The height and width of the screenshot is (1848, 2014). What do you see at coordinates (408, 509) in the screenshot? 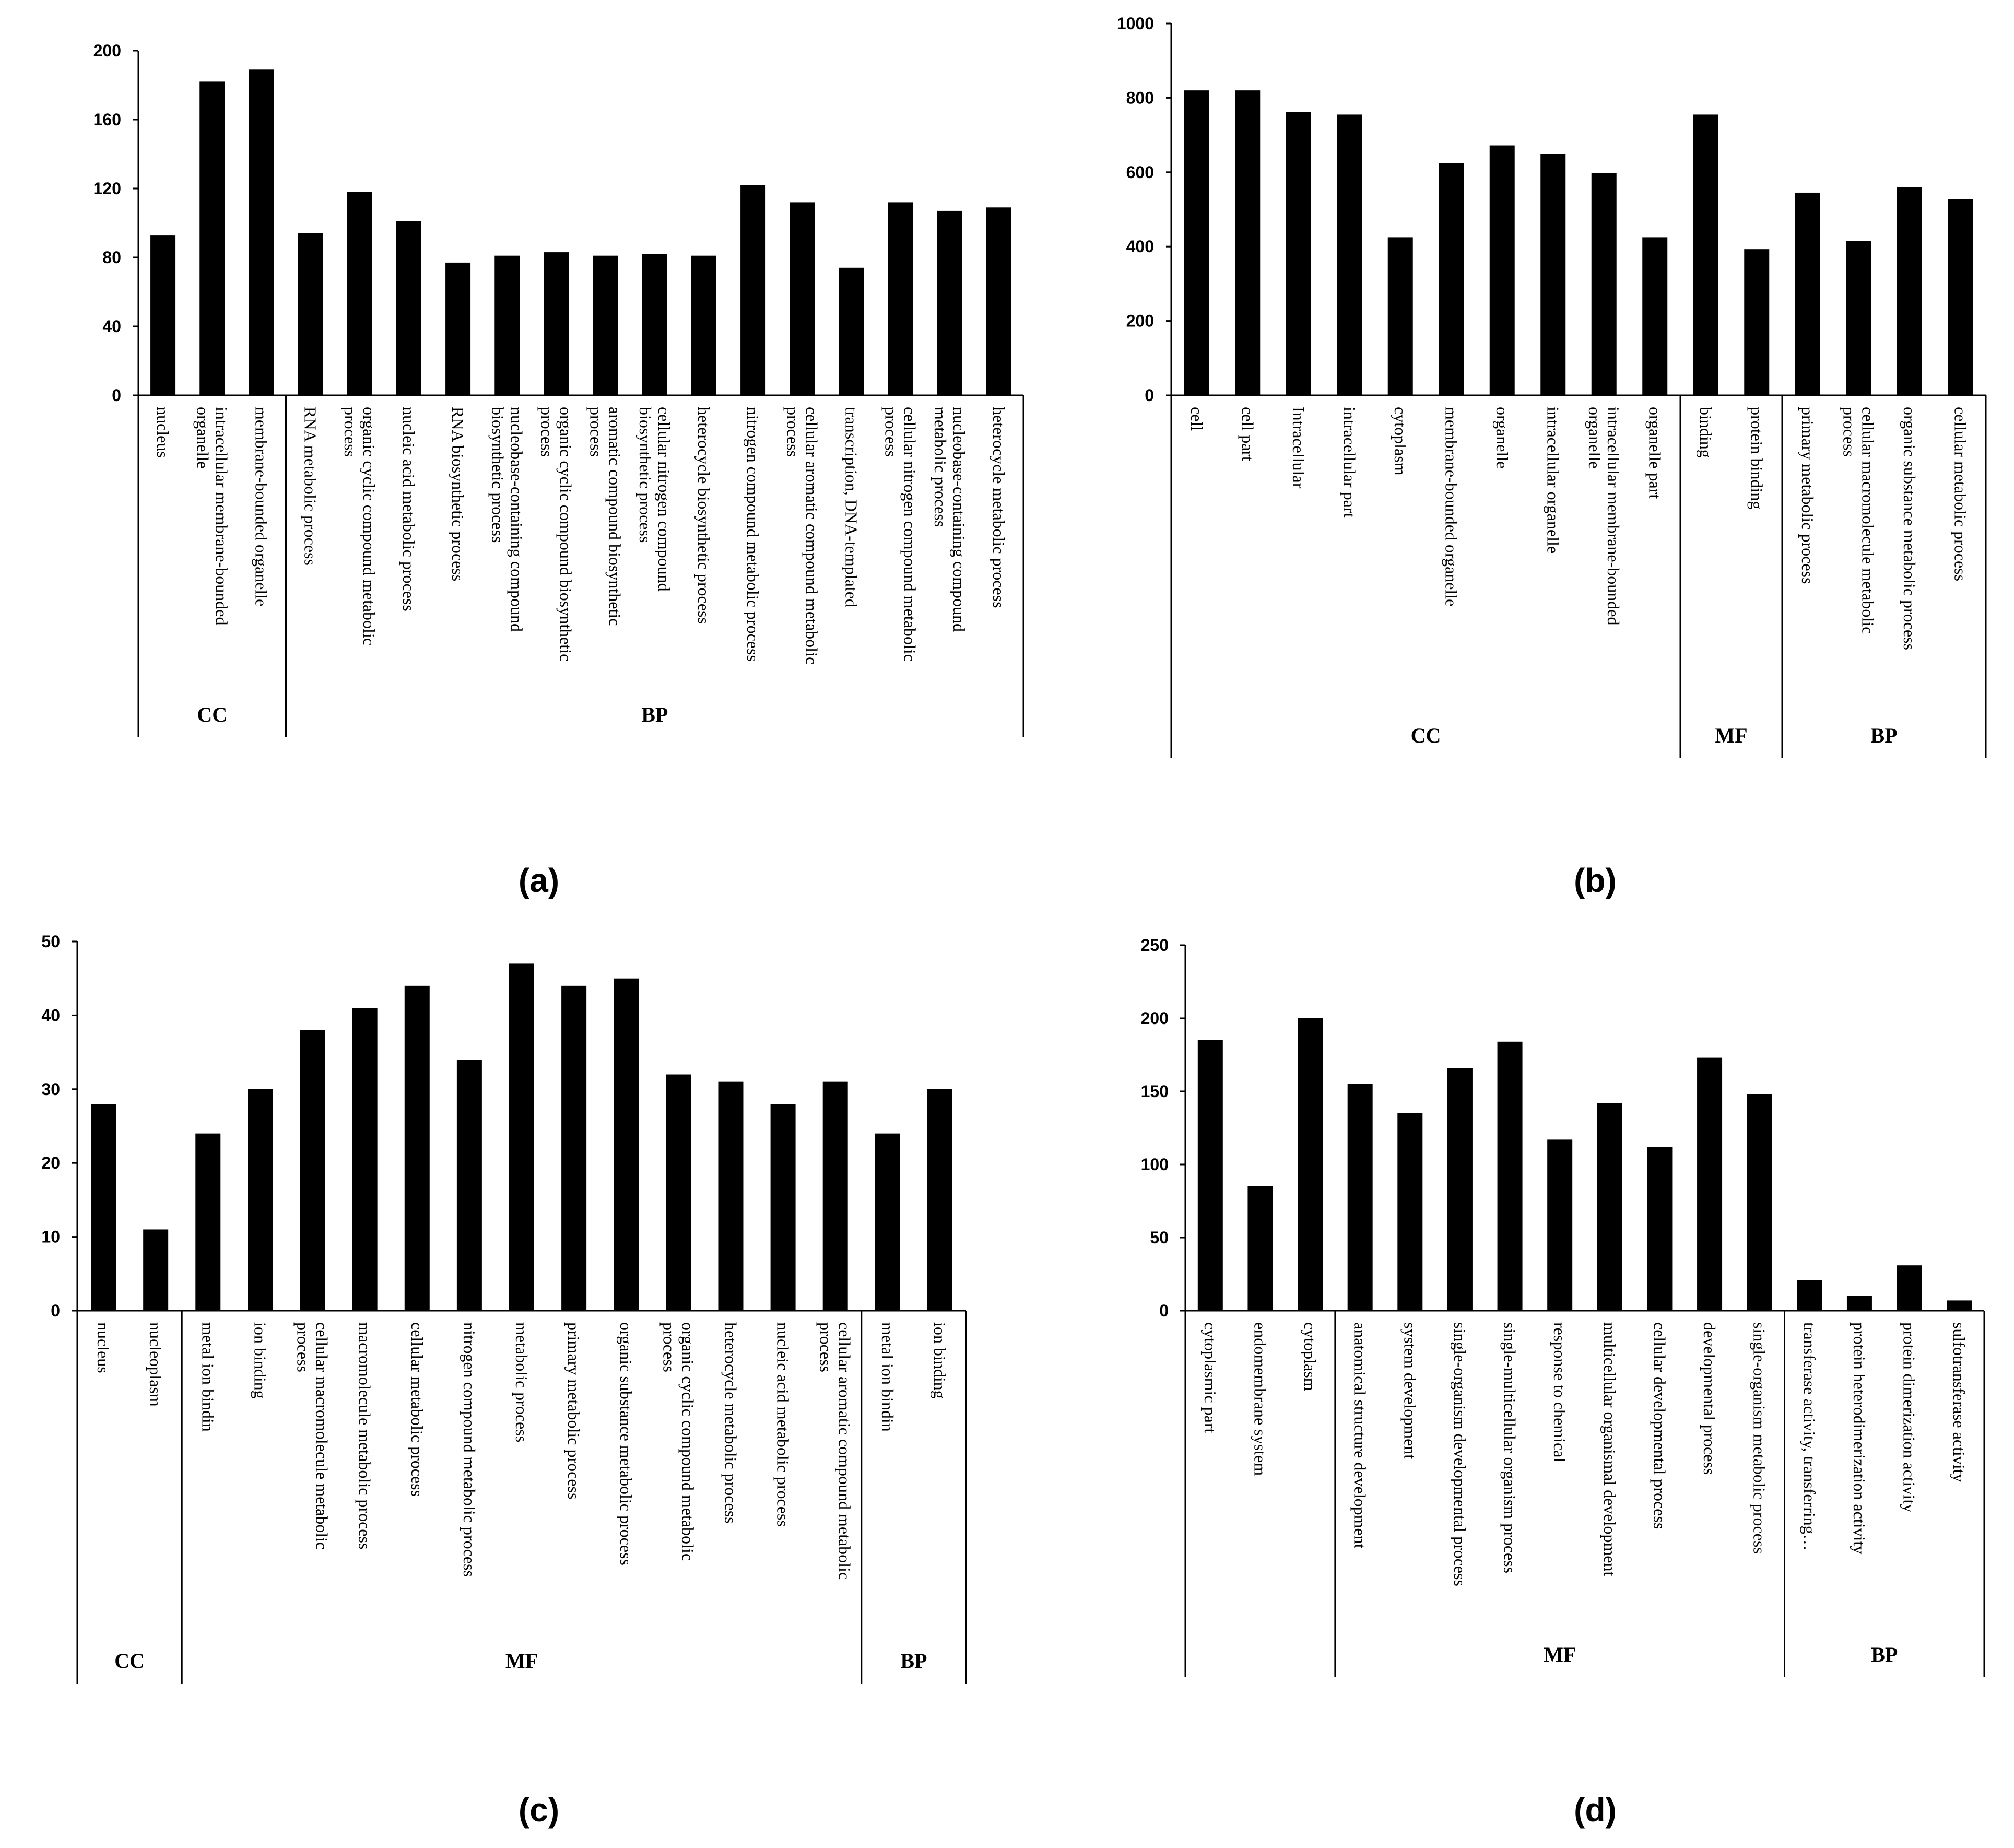
I see `x-tick-label: nucleic acid metabolic process` at bounding box center [408, 509].